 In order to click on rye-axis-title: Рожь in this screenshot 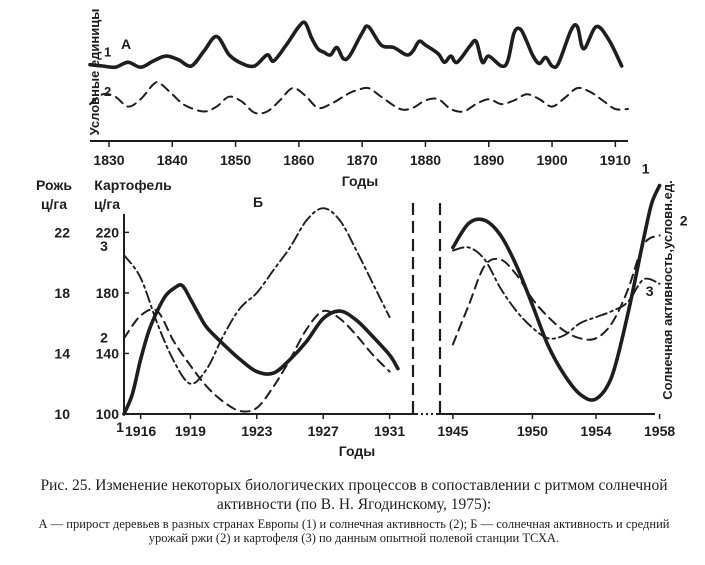, I will do `click(54, 185)`.